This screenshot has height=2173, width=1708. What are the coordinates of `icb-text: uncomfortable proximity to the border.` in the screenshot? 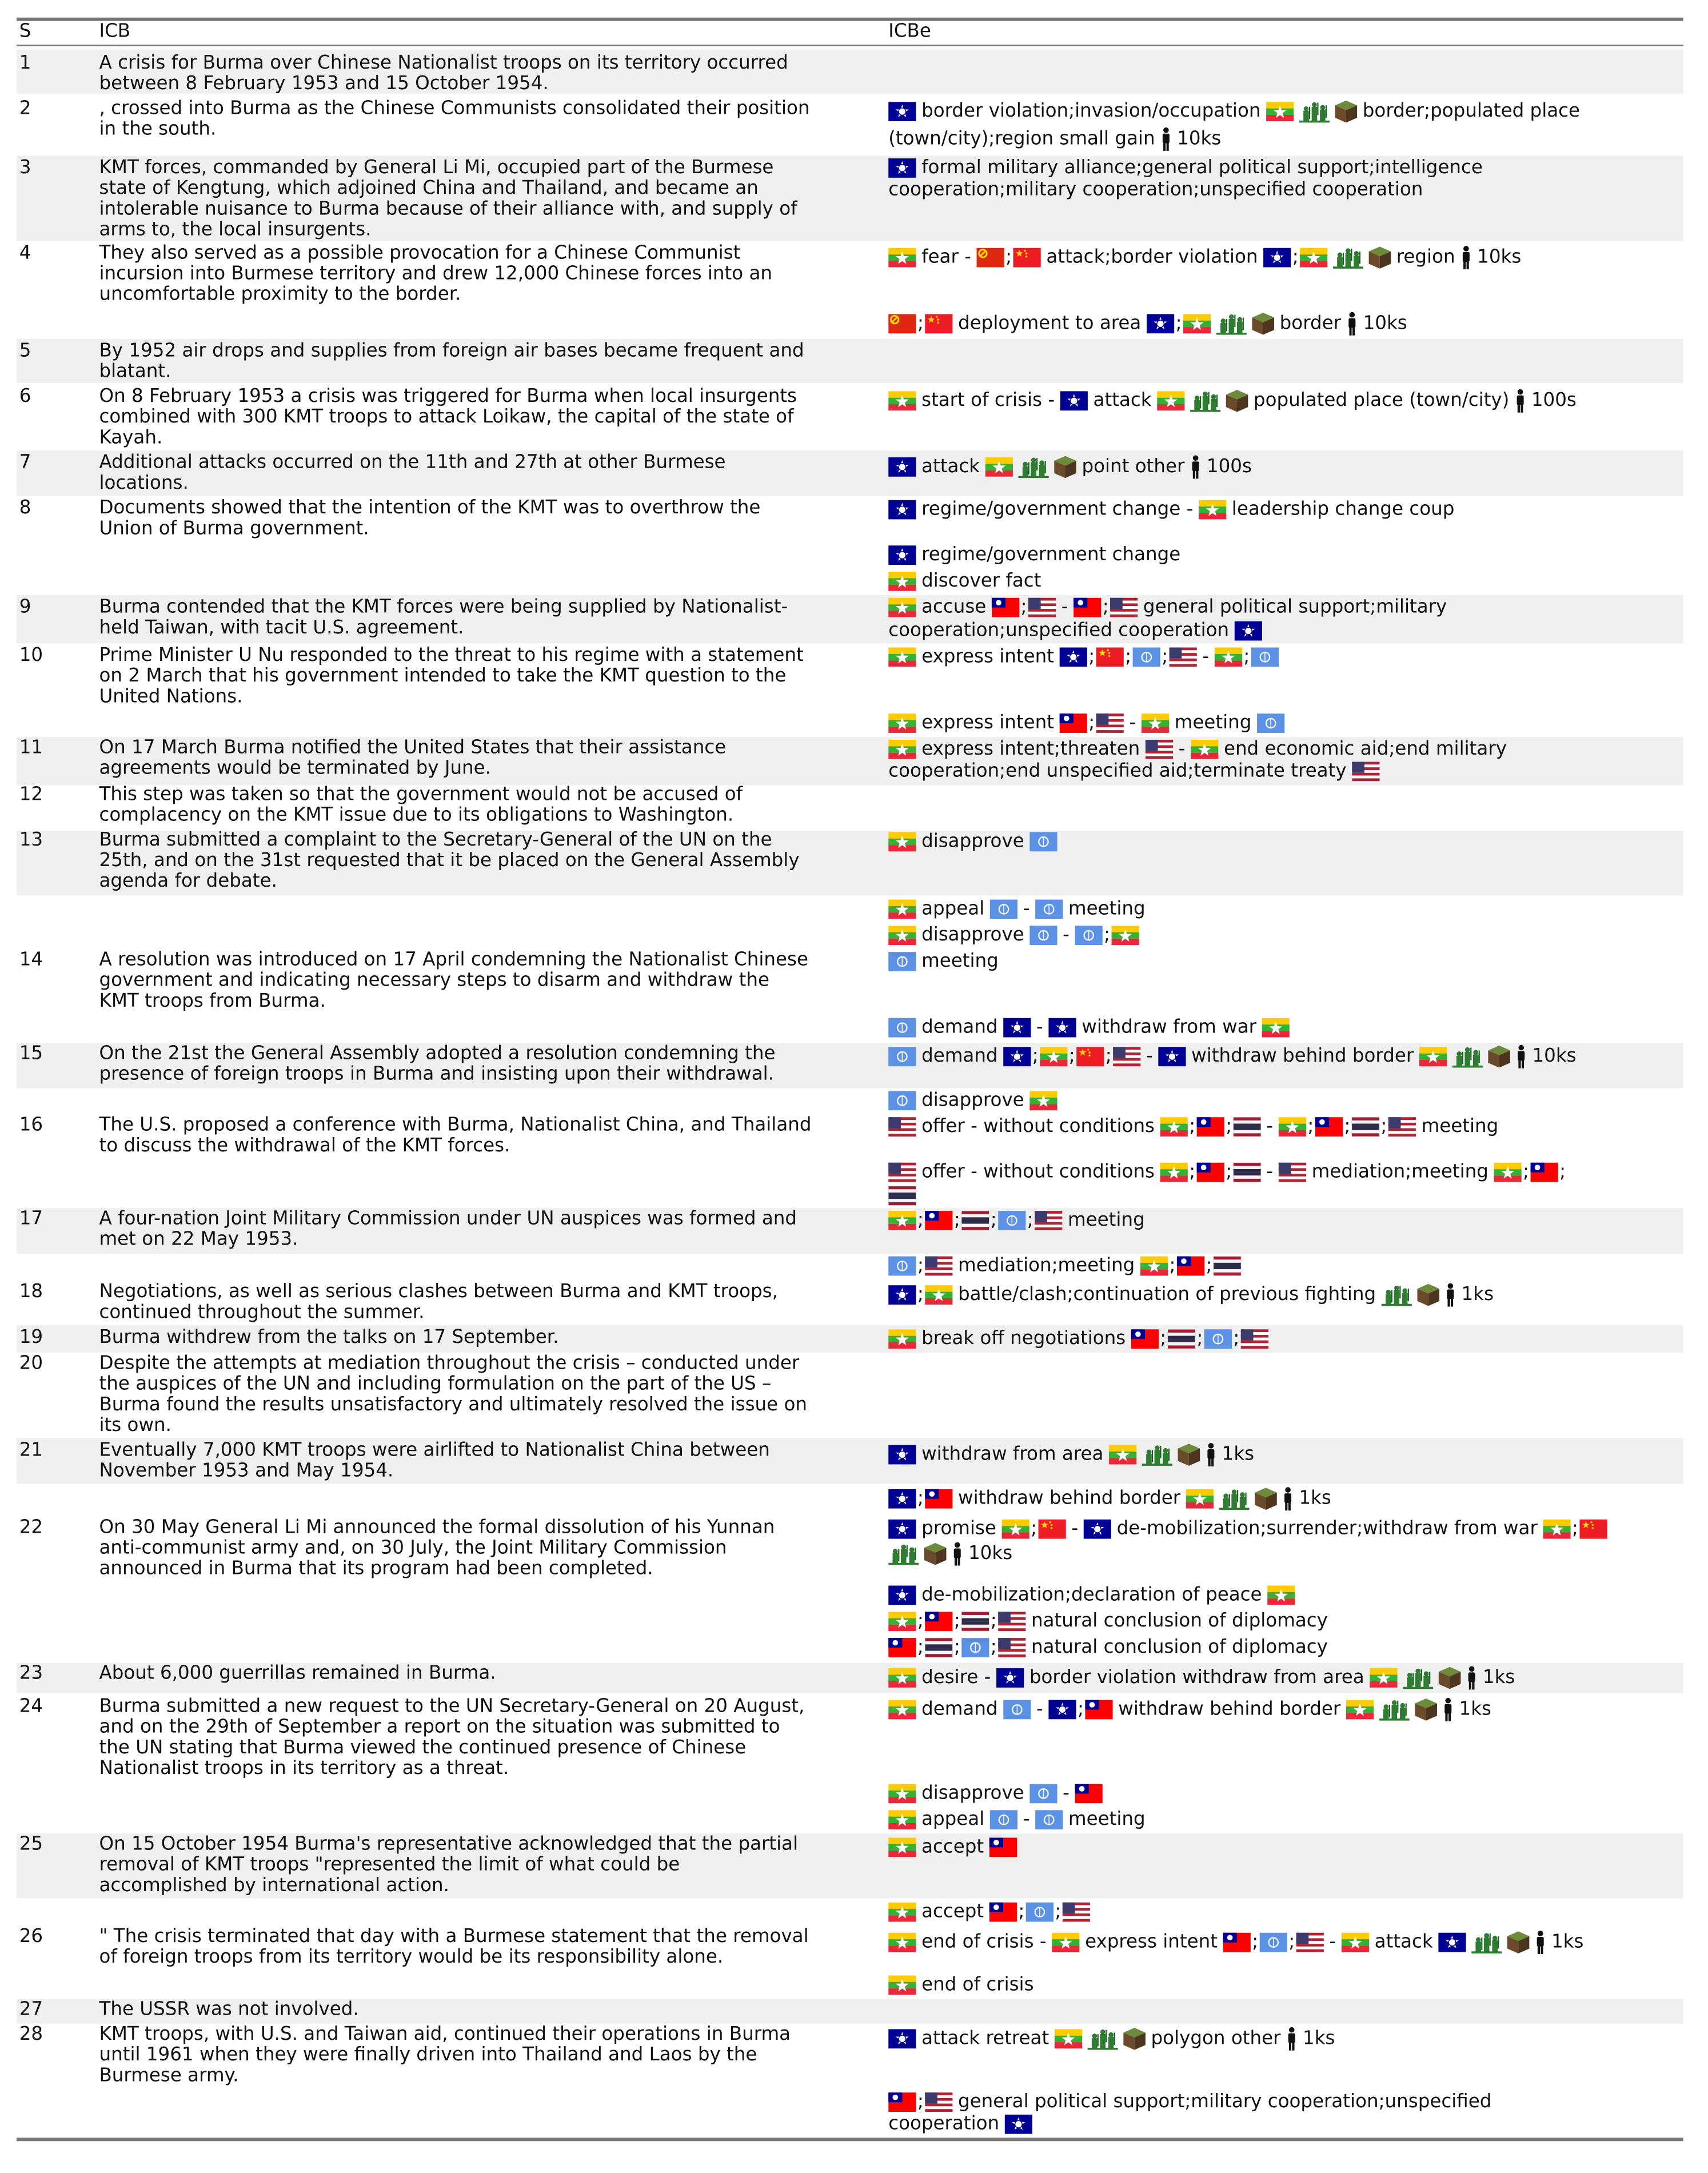 It's located at (280, 294).